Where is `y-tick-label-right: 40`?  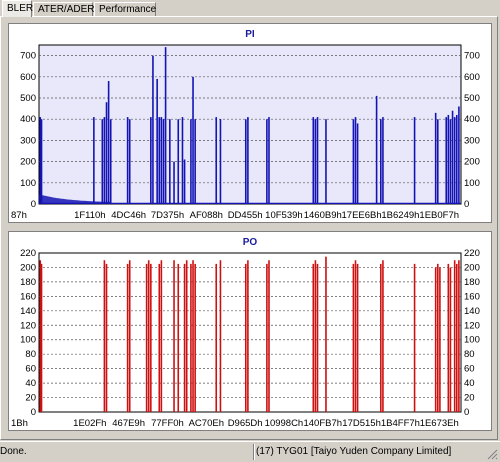
y-tick-label-right: 40 is located at coordinates (469, 383).